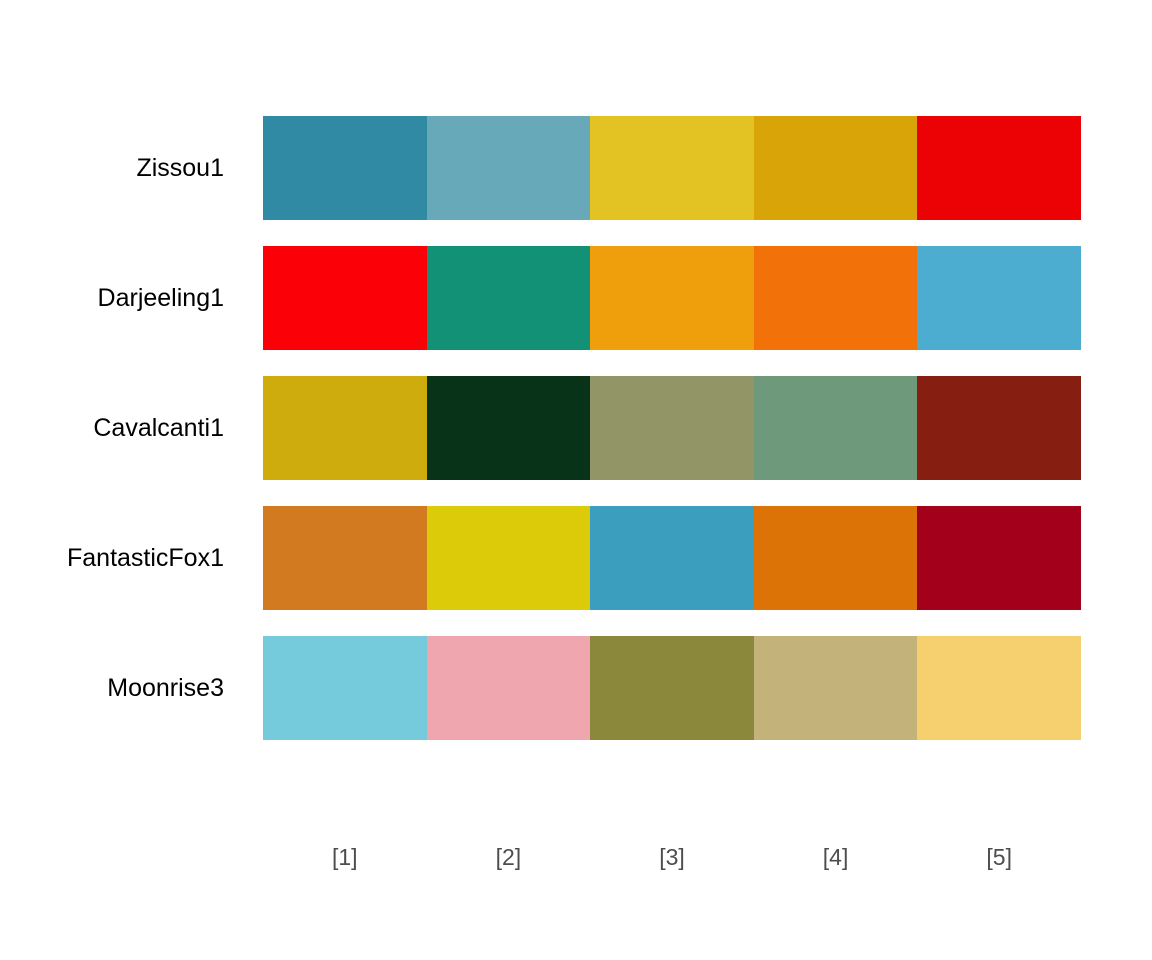 This screenshot has width=1152, height=960. Describe the element at coordinates (145, 558) in the screenshot. I see `row-label: FantasticFox1` at that location.